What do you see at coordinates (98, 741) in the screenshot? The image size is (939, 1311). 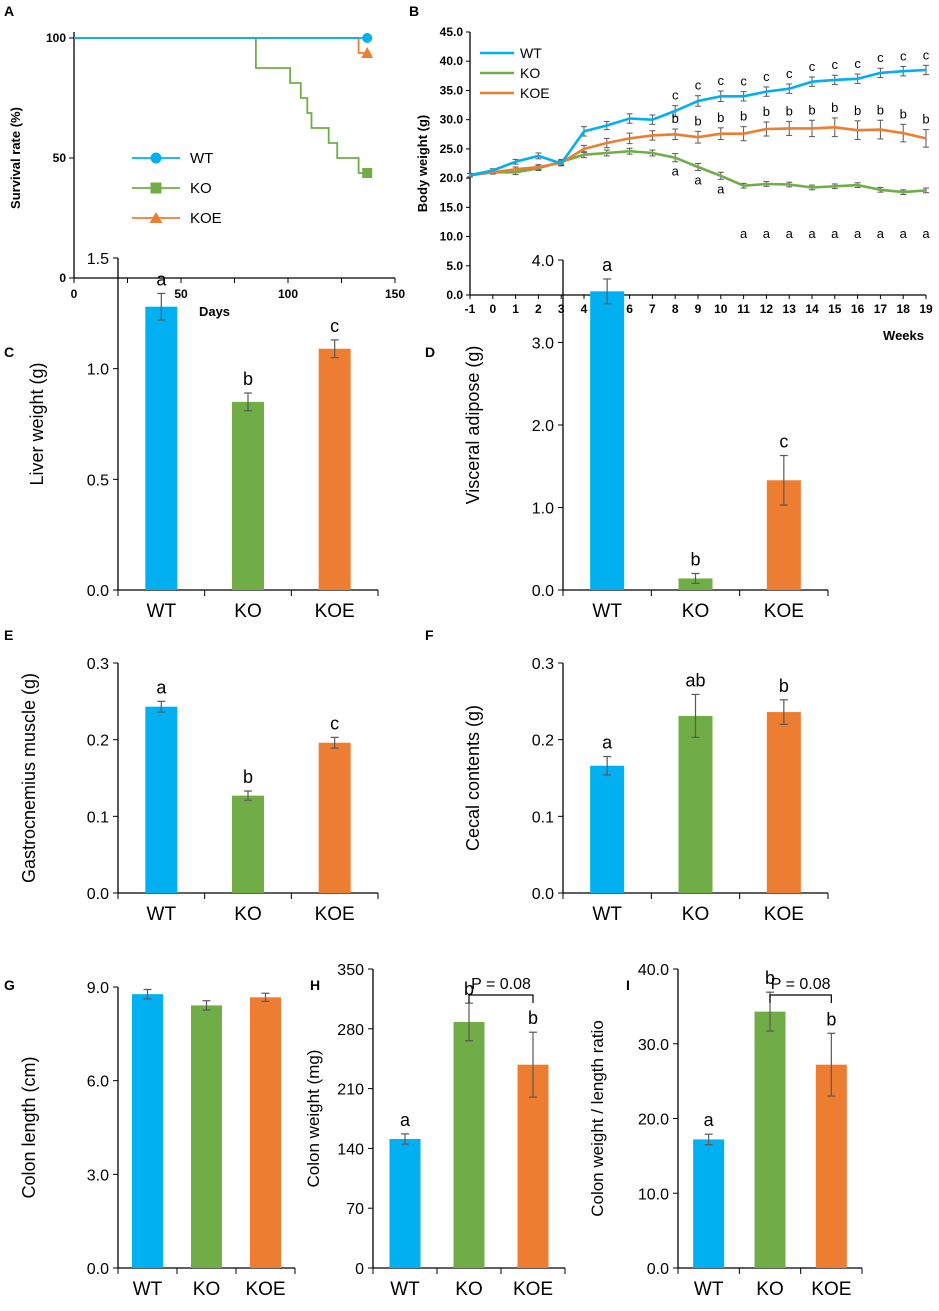 I see `y-tick-label: 0.2` at bounding box center [98, 741].